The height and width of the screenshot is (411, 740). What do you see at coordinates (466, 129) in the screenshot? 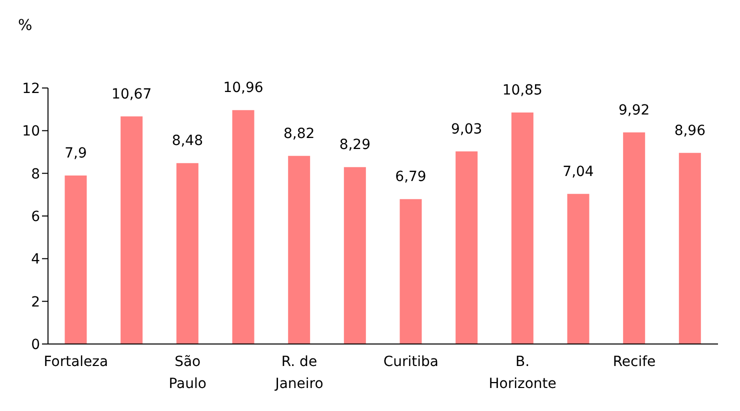
I see `data-label: 9,03` at bounding box center [466, 129].